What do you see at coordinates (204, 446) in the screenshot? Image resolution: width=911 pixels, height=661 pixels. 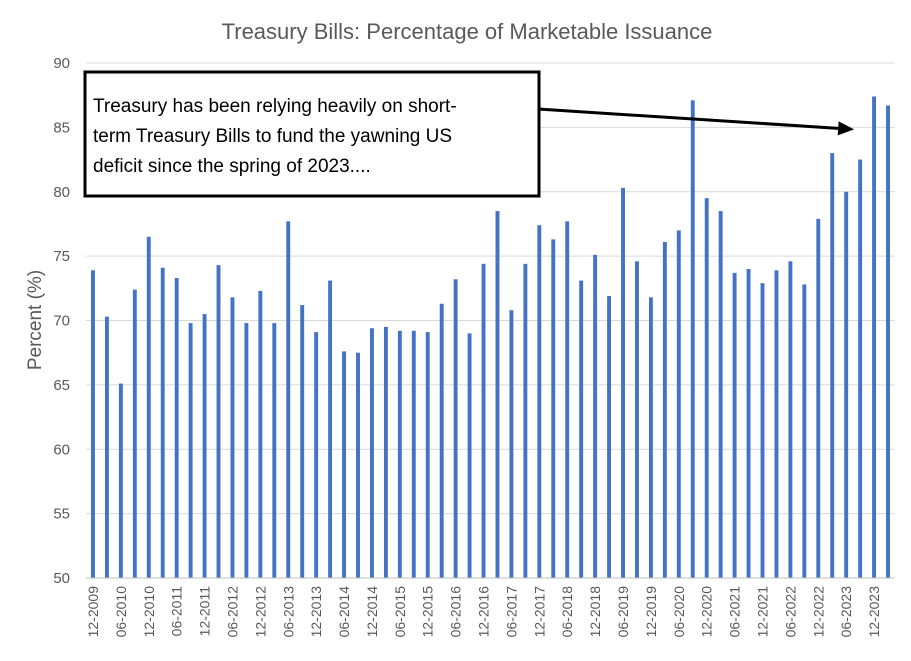 I see `bar-12-2011` at bounding box center [204, 446].